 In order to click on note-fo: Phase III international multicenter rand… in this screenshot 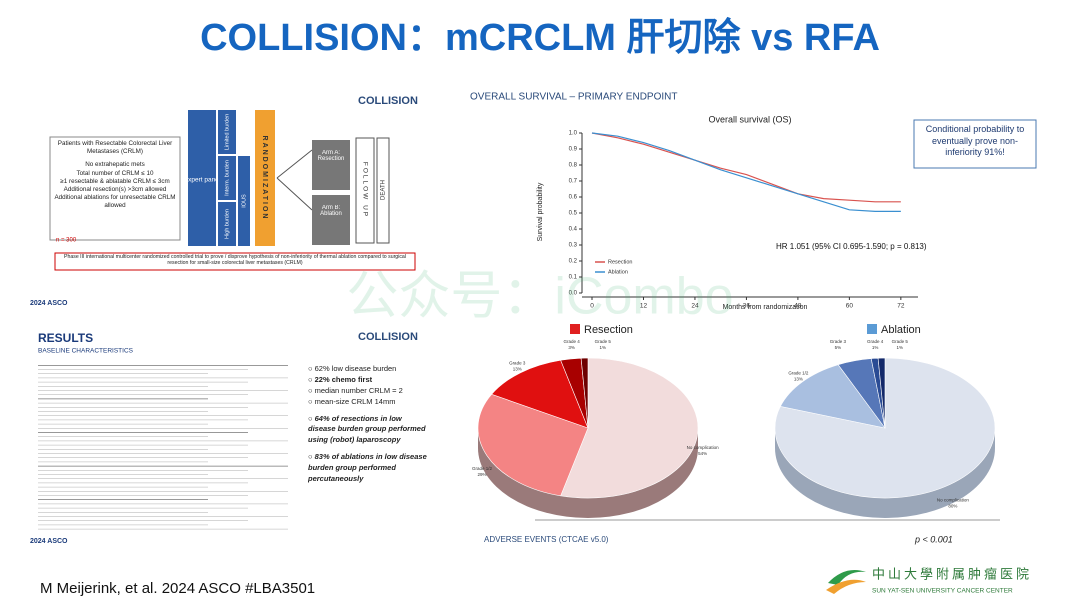, I will do `click(235, 260)`.